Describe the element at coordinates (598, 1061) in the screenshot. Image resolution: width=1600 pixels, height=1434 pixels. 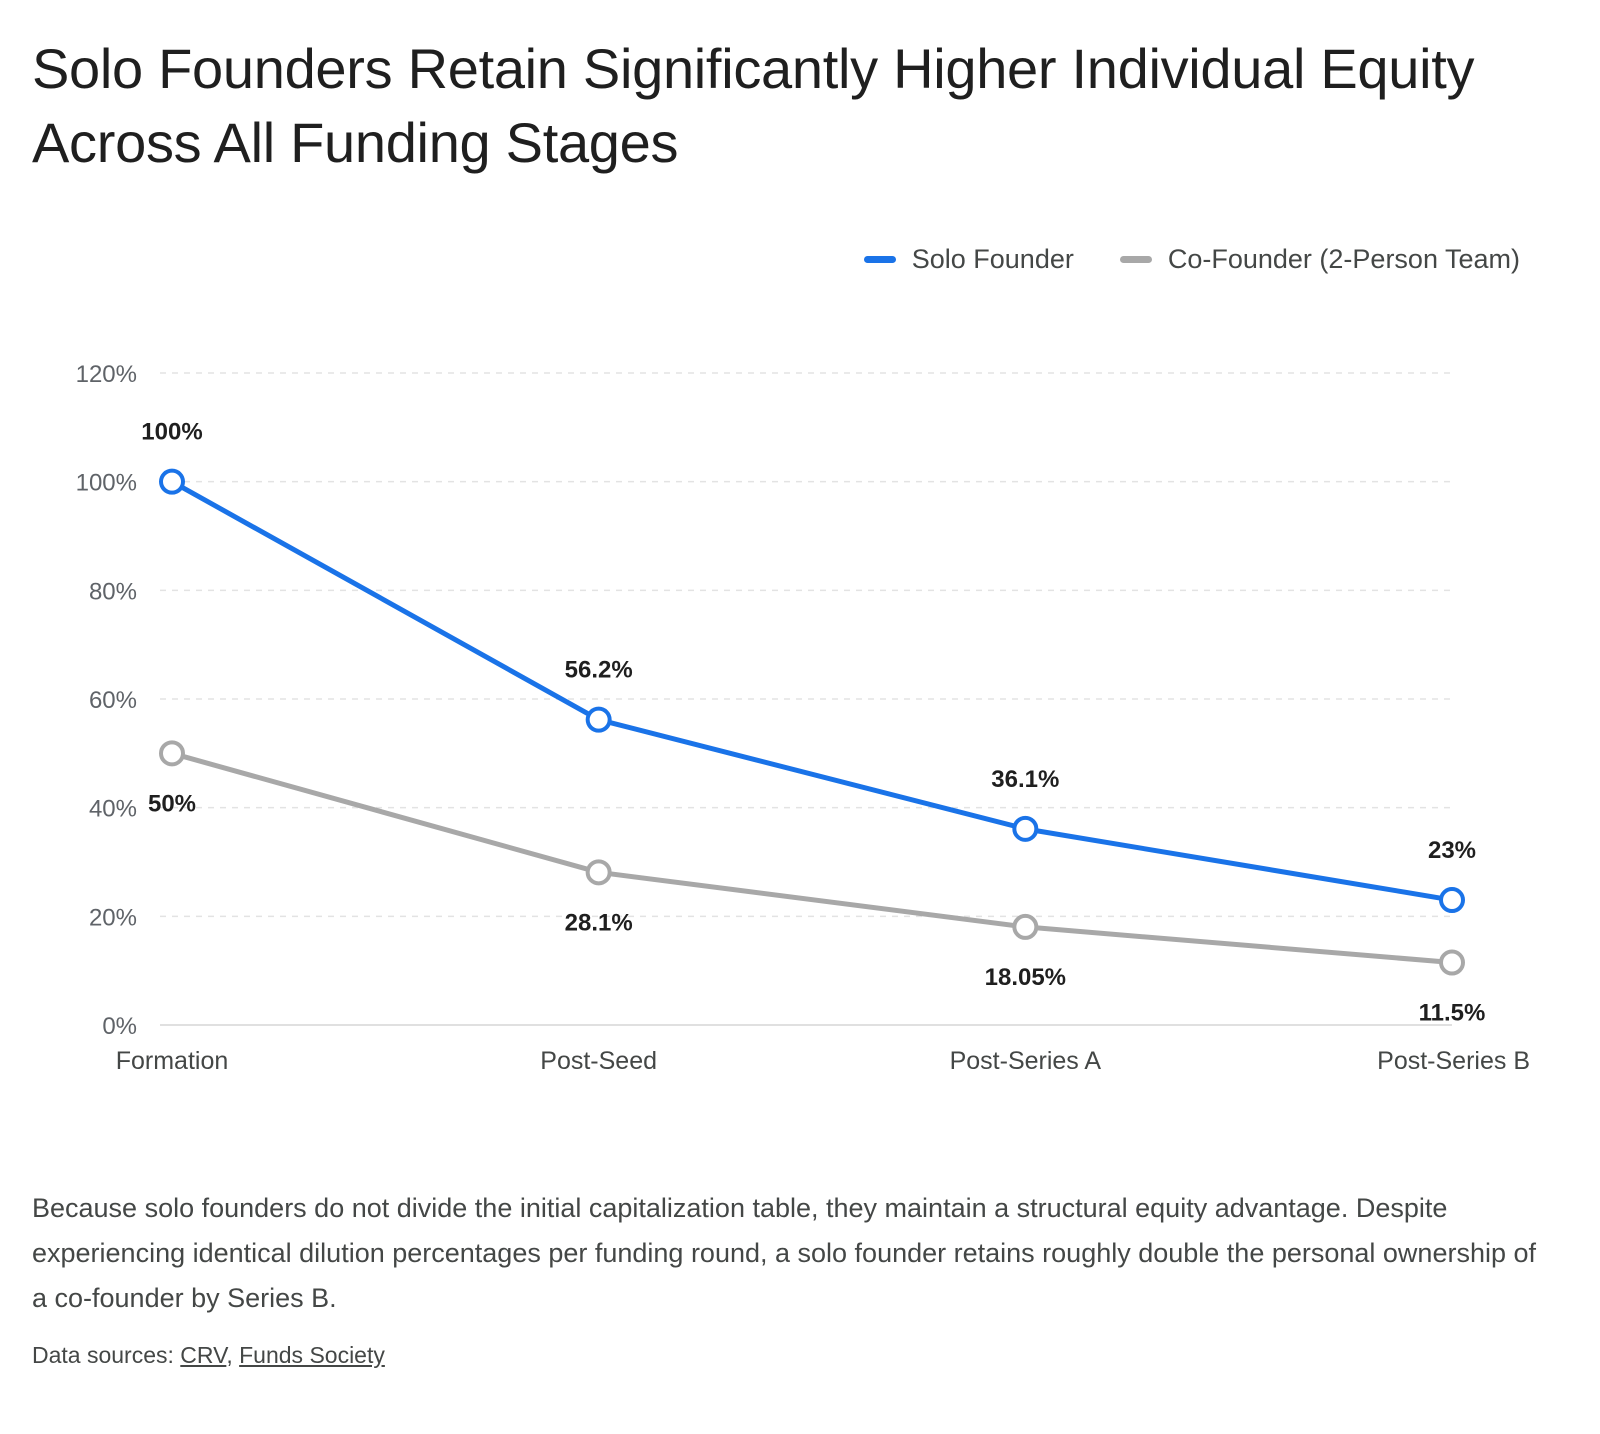
I see `x-tick-label: Post-Seed` at that location.